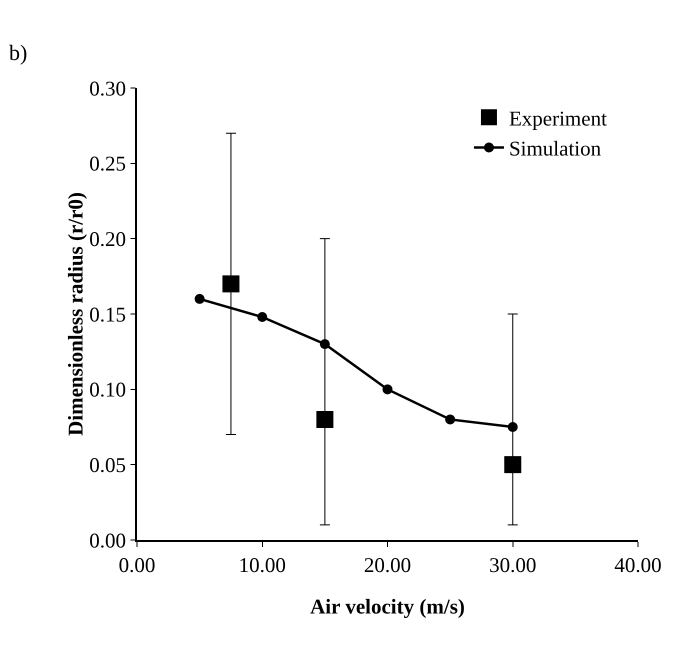  I want to click on y-tick-label: 0.30, so click(107, 88).